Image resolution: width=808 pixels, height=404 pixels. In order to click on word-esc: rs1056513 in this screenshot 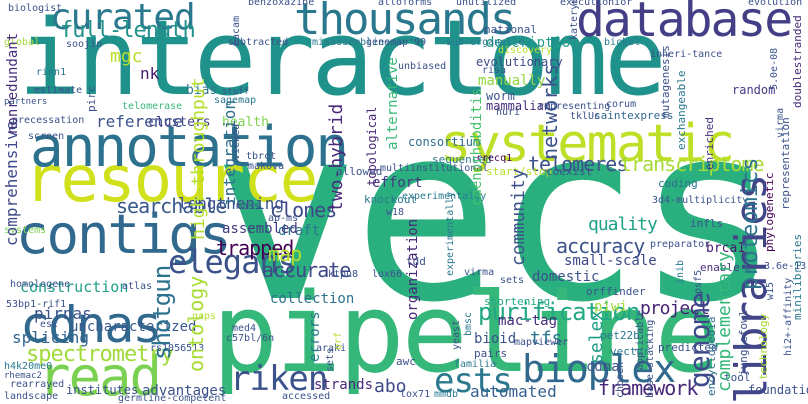, I will do `click(177, 348)`.